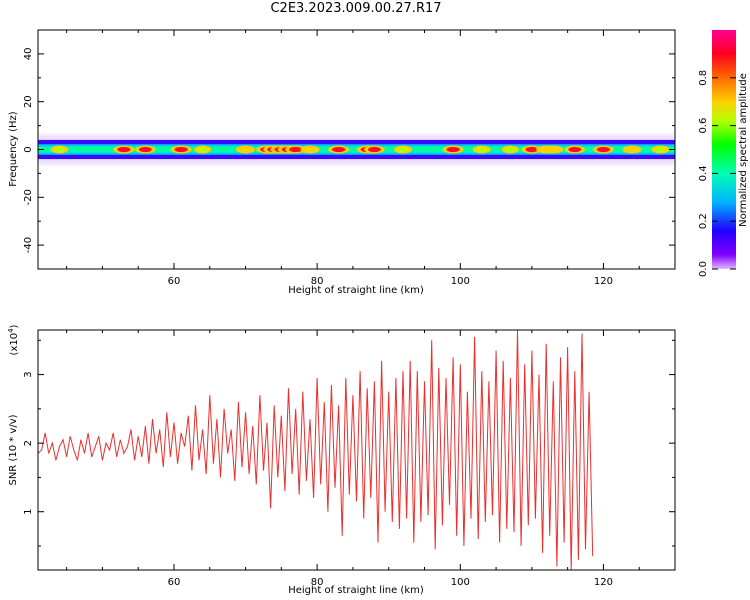 The width and height of the screenshot is (750, 600). Describe the element at coordinates (703, 78) in the screenshot. I see `colorbar-tick-label: 0.8` at that location.